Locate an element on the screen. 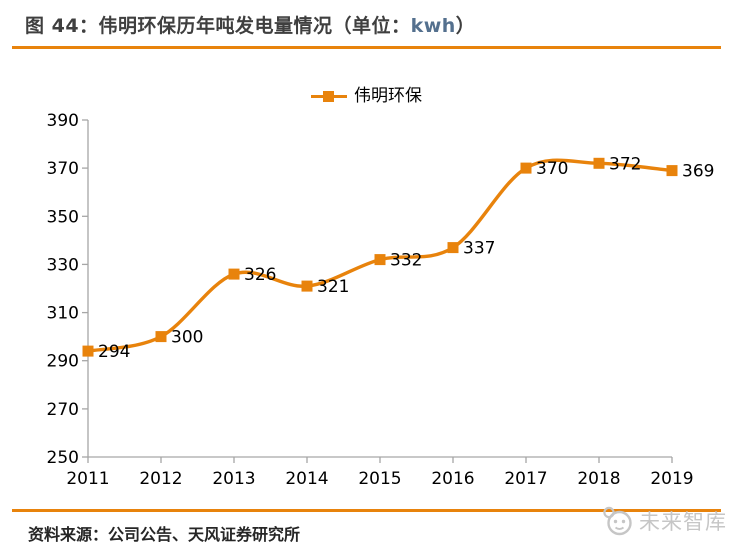 The image size is (733, 554). svg-text: 2013 is located at coordinates (233, 479).